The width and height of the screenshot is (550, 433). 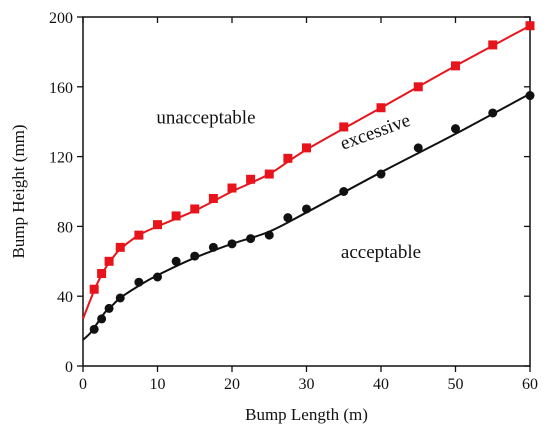 I want to click on x-tick-label: 30, so click(x=307, y=384).